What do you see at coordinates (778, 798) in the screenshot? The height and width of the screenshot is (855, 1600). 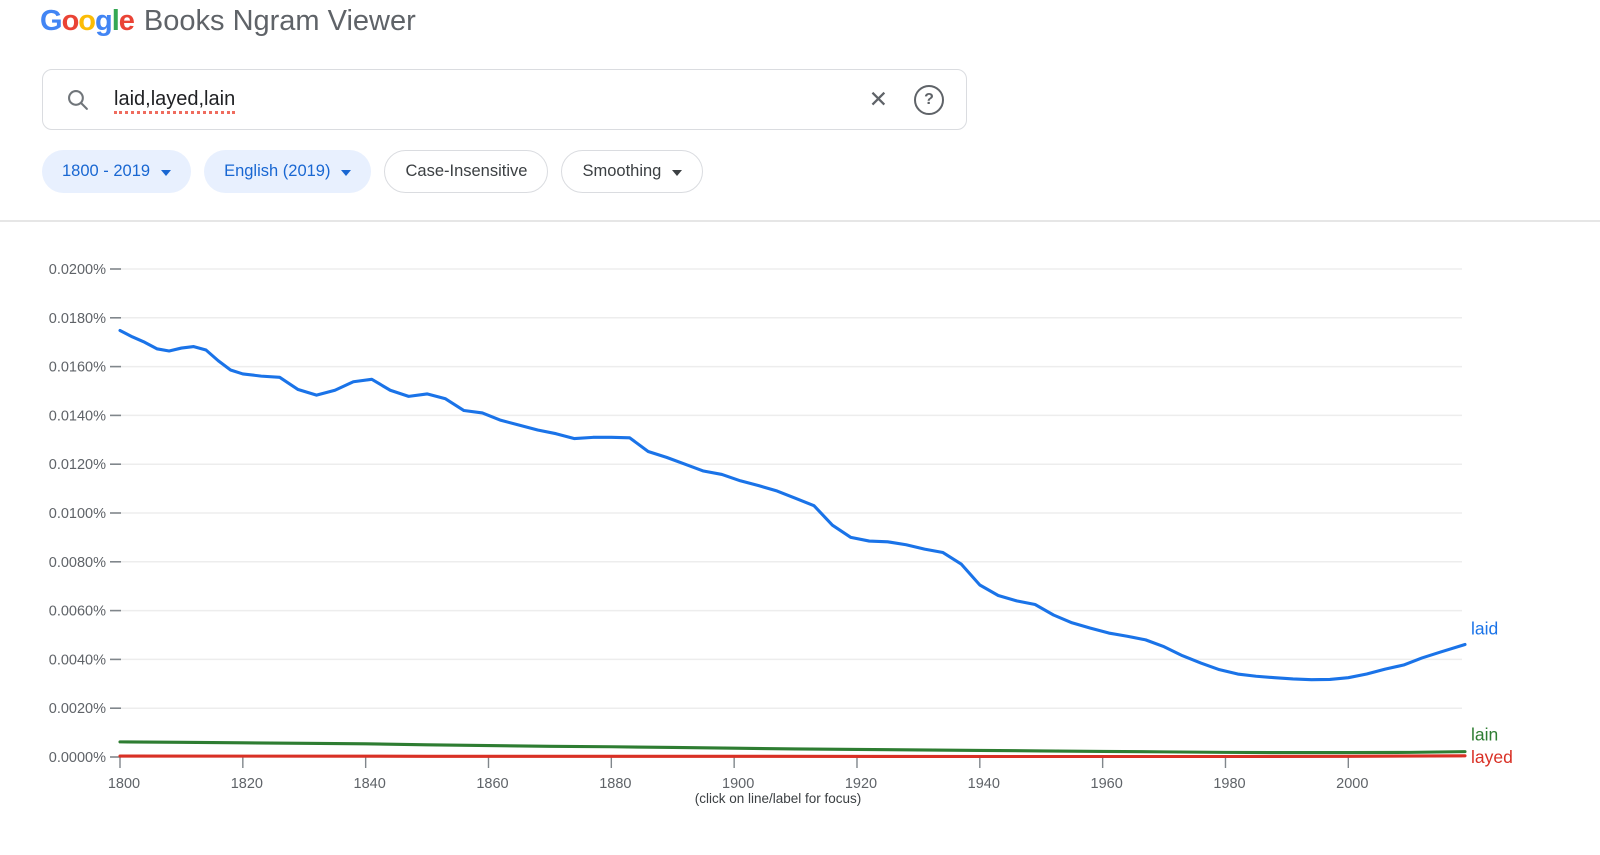 I see `chart-hint: (click on line/label for focus)` at bounding box center [778, 798].